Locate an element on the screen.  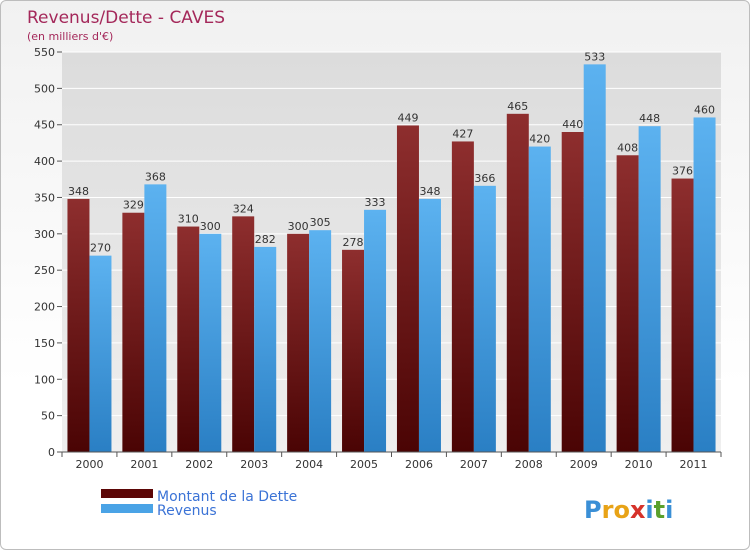
y-tick-label: 50 is located at coordinates (48, 416).